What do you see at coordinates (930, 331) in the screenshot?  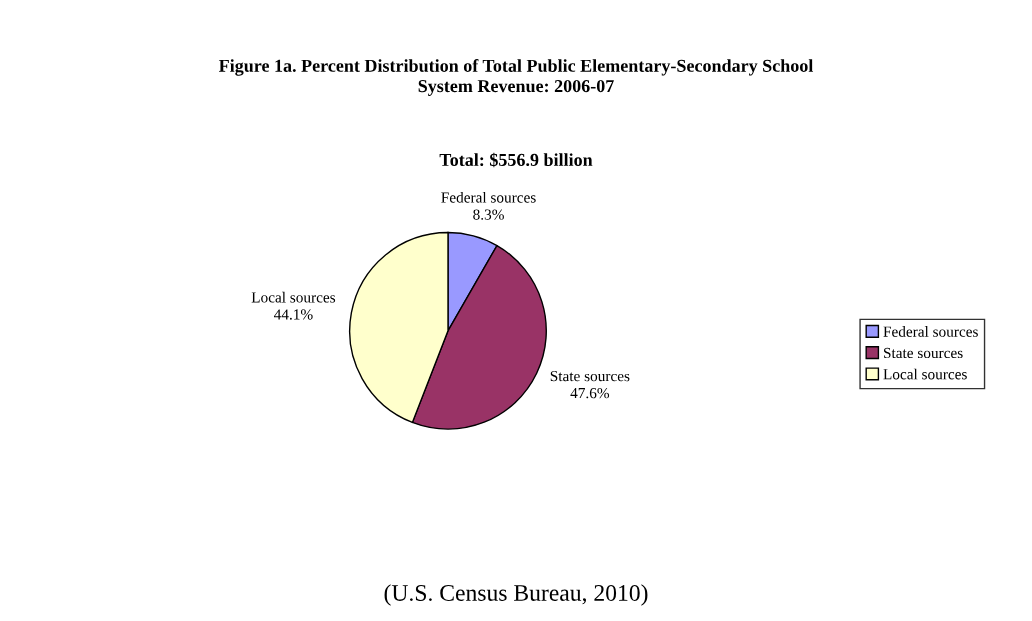 I see `legend-label: Federal sources` at bounding box center [930, 331].